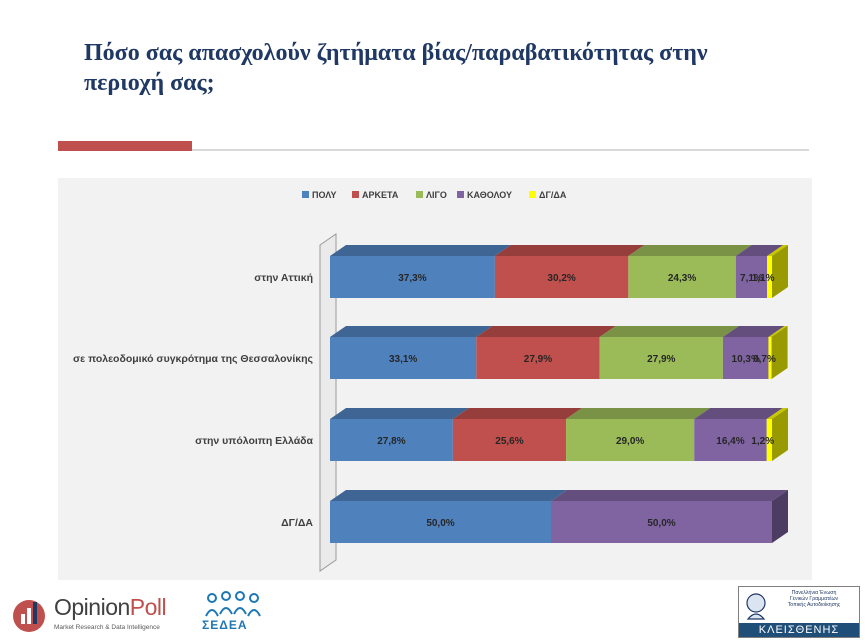  What do you see at coordinates (110, 607) in the screenshot?
I see `opinionpoll-wordmark: OpinionPoll` at bounding box center [110, 607].